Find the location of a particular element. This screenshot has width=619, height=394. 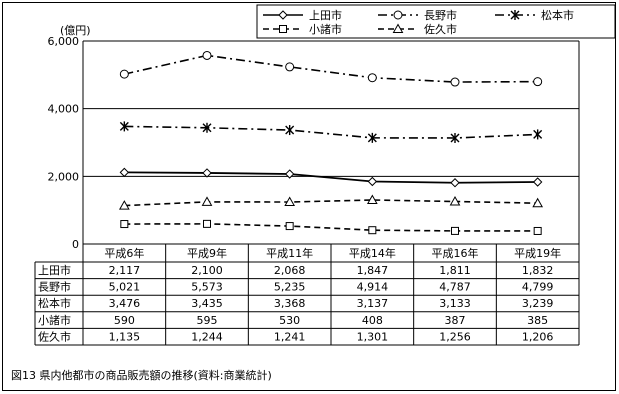

table-row-header: 佐久市 is located at coordinates (54, 336).